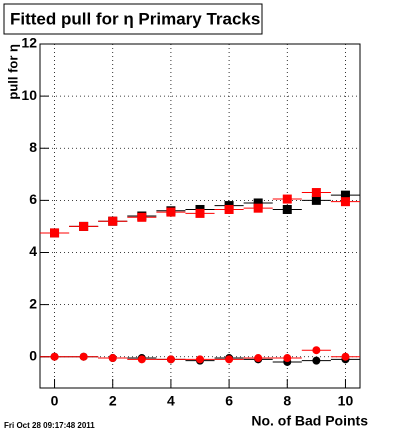 This screenshot has width=400, height=433. What do you see at coordinates (33, 251) in the screenshot?
I see `y-tick-label: 4` at bounding box center [33, 251].